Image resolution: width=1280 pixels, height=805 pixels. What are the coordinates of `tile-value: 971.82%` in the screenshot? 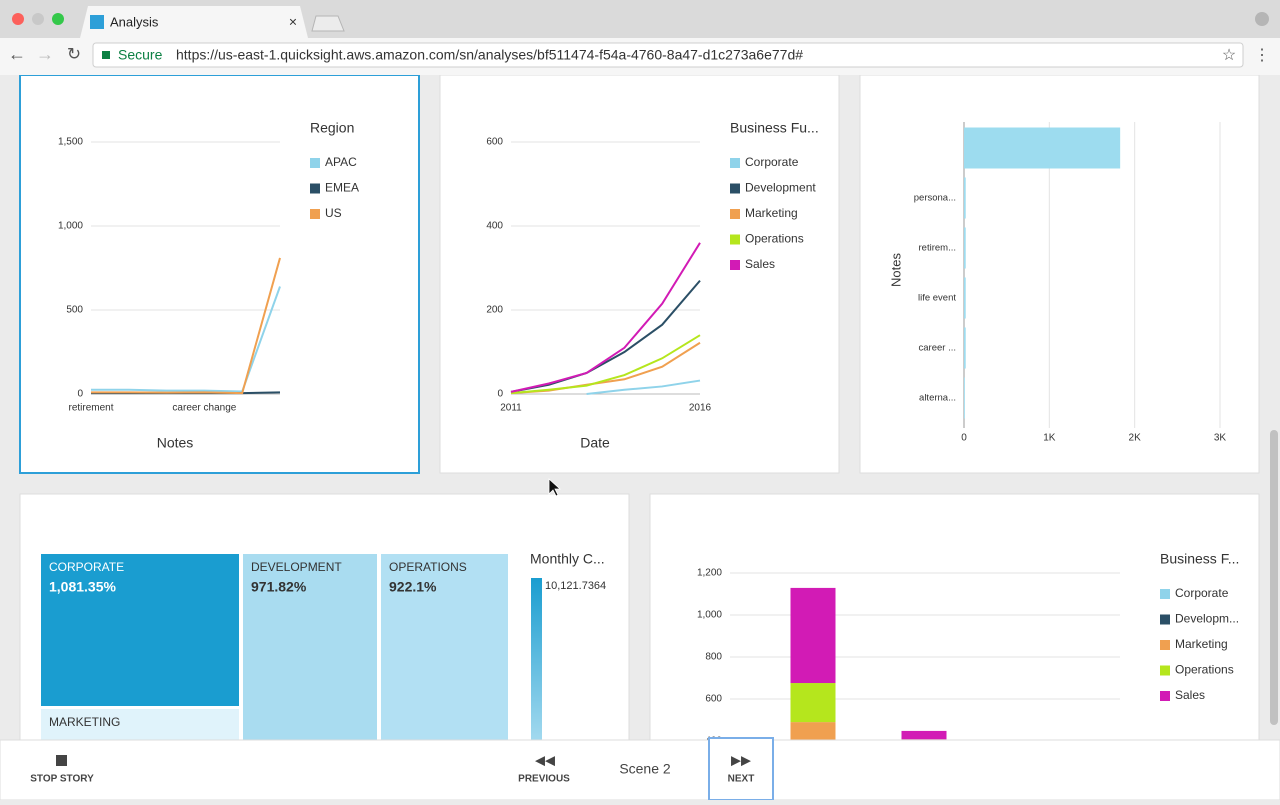 It's located at (279, 587).